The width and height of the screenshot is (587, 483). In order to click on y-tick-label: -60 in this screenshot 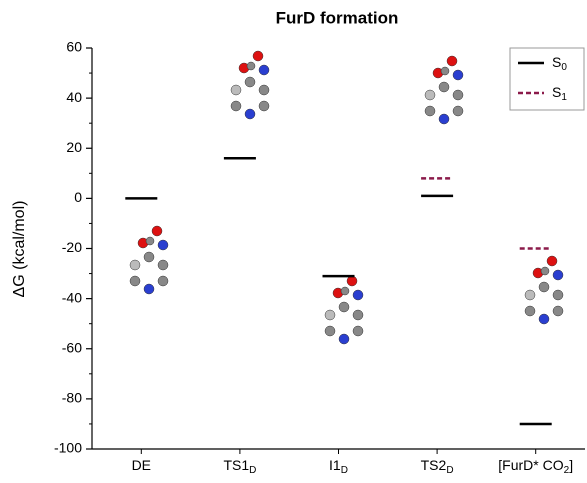, I will do `click(72, 347)`.